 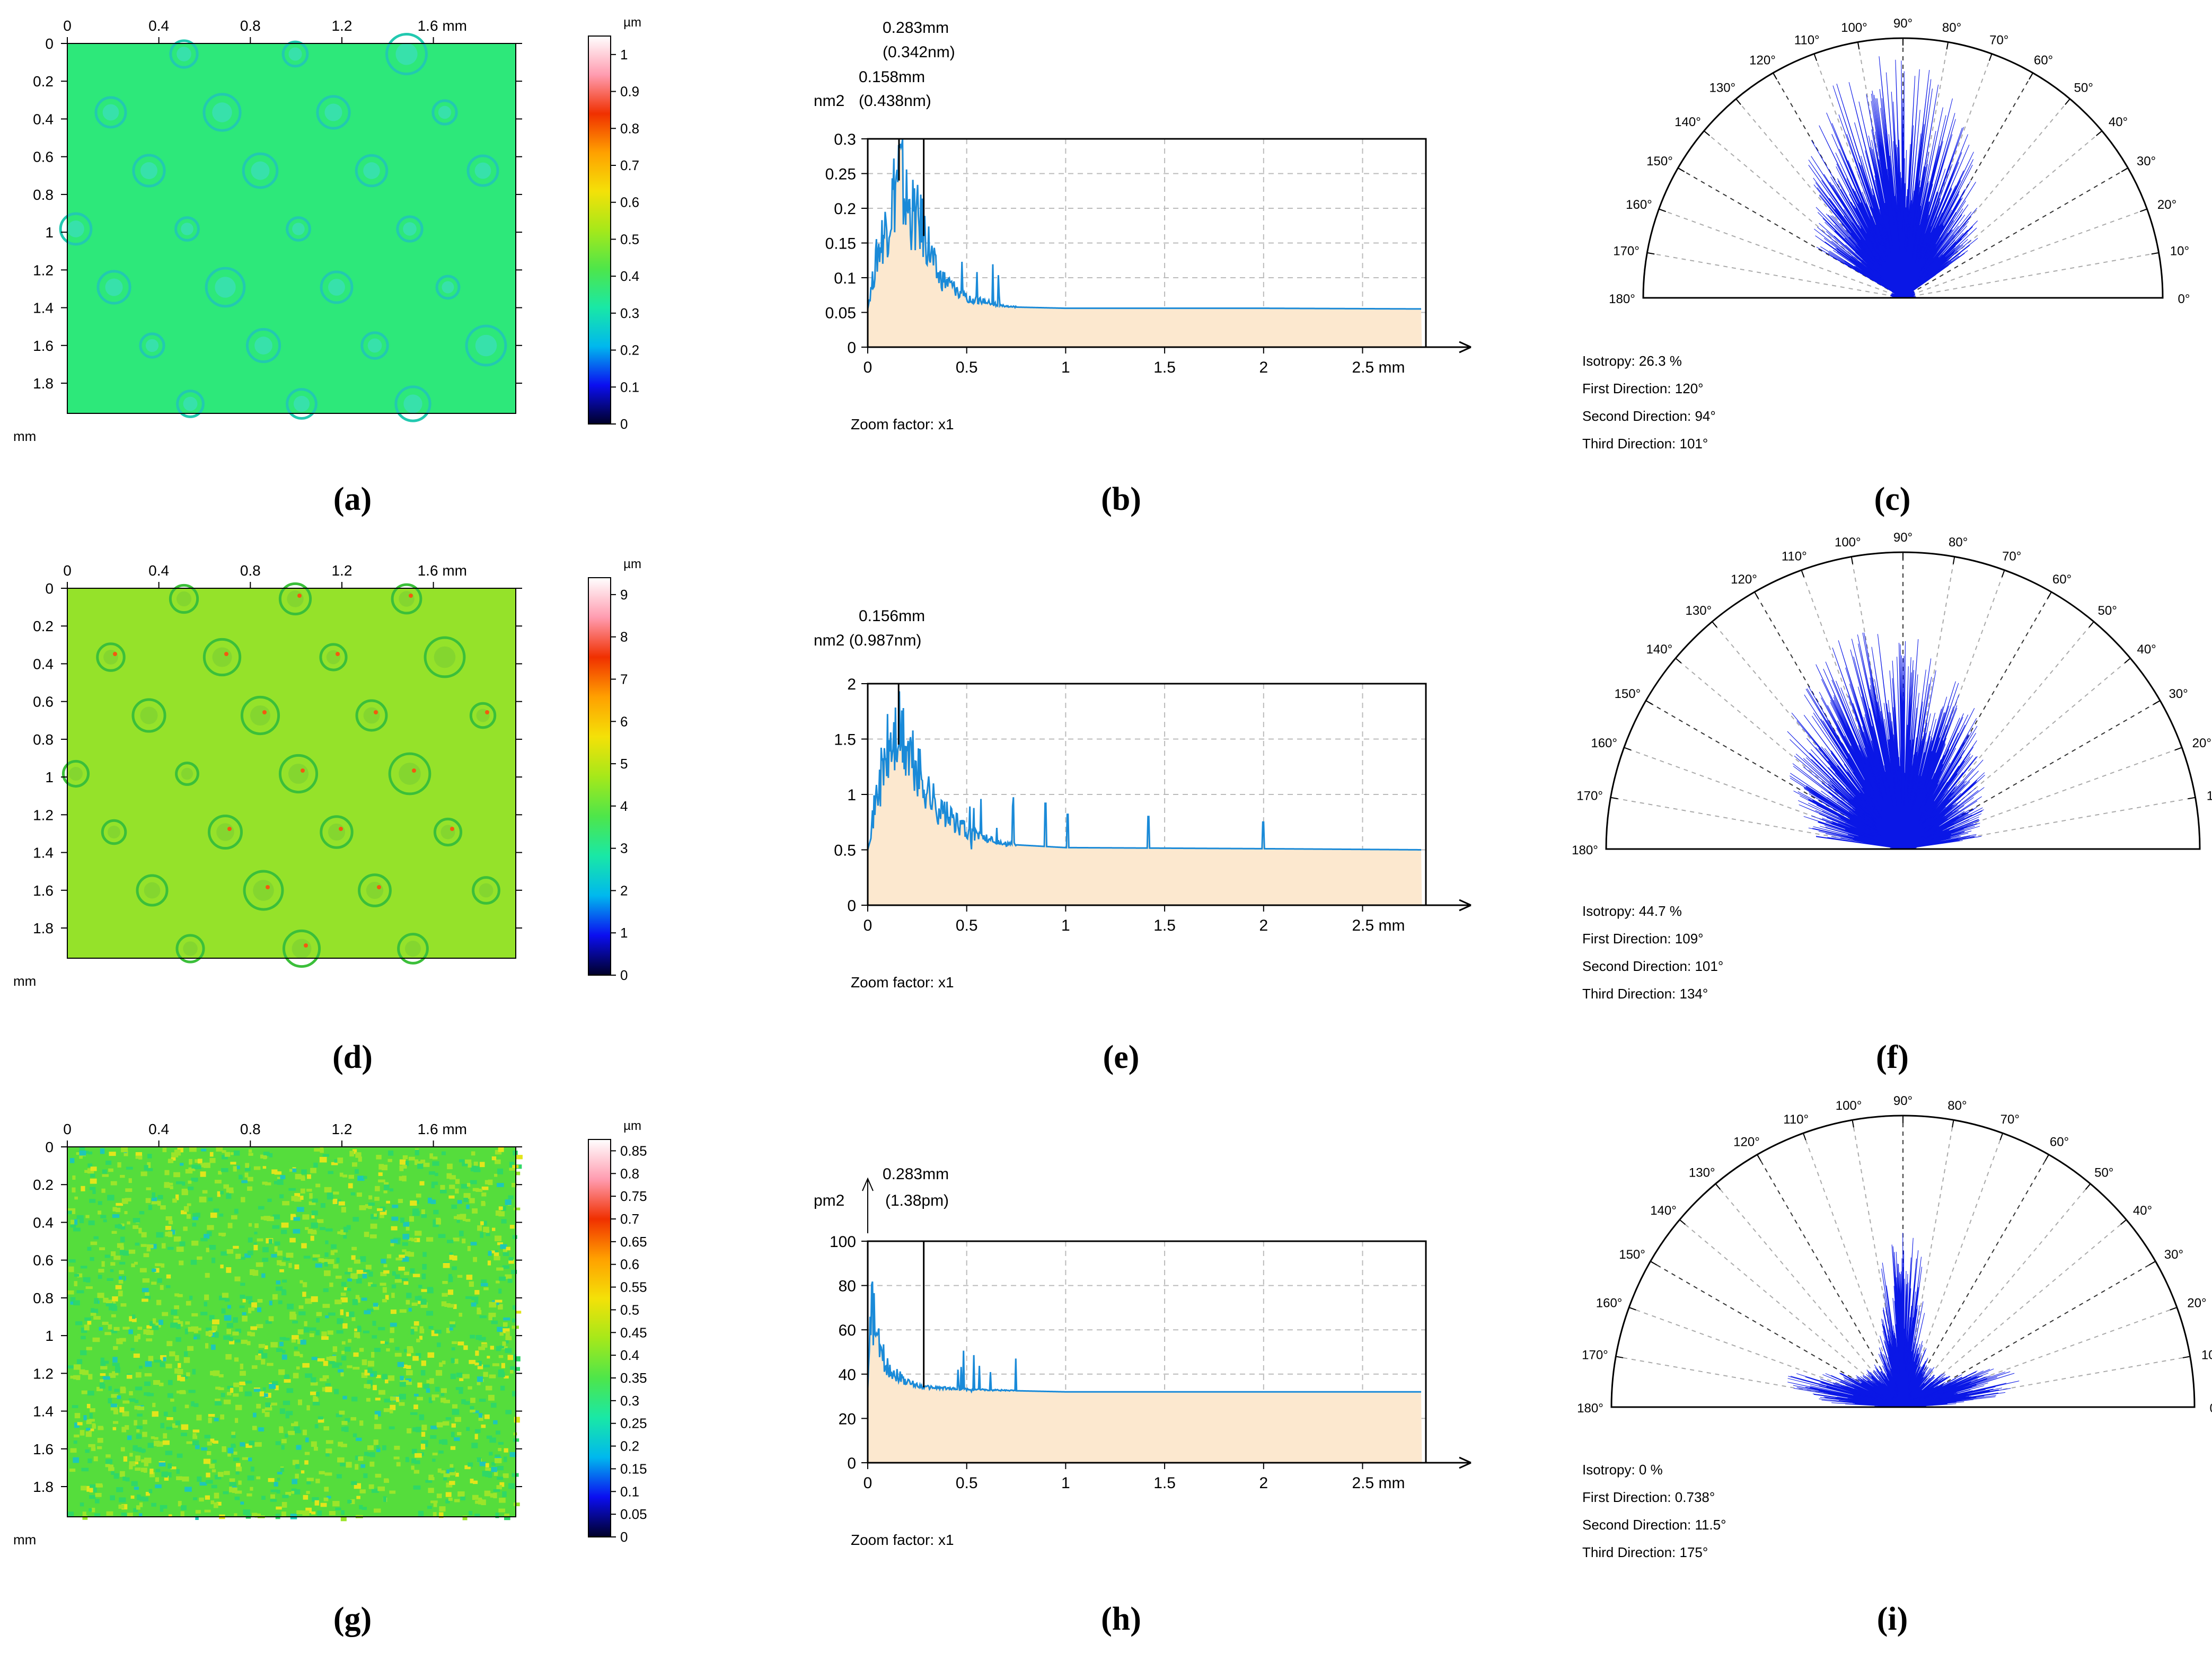 I want to click on colorbar, so click(x=600, y=1338).